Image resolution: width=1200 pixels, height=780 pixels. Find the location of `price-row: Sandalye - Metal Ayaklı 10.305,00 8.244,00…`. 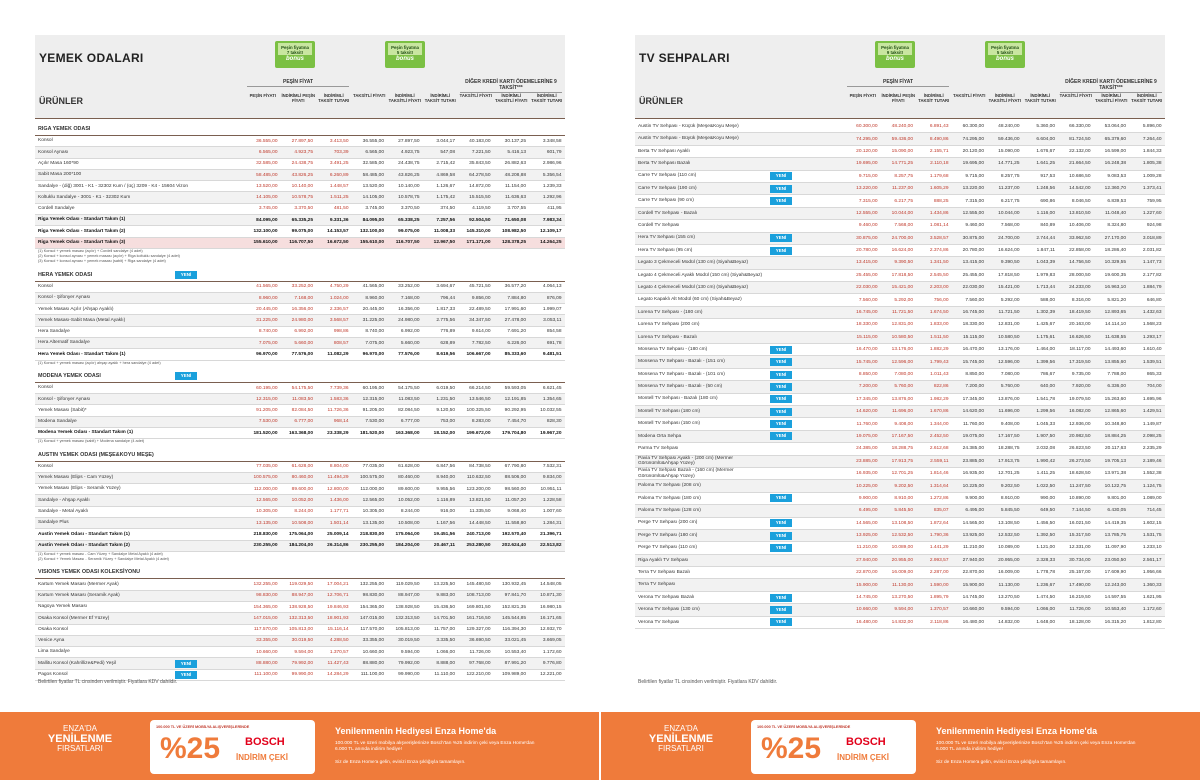

price-row: Sandalye - Metal Ayaklı 10.305,00 8.244,00… is located at coordinates (300, 513).